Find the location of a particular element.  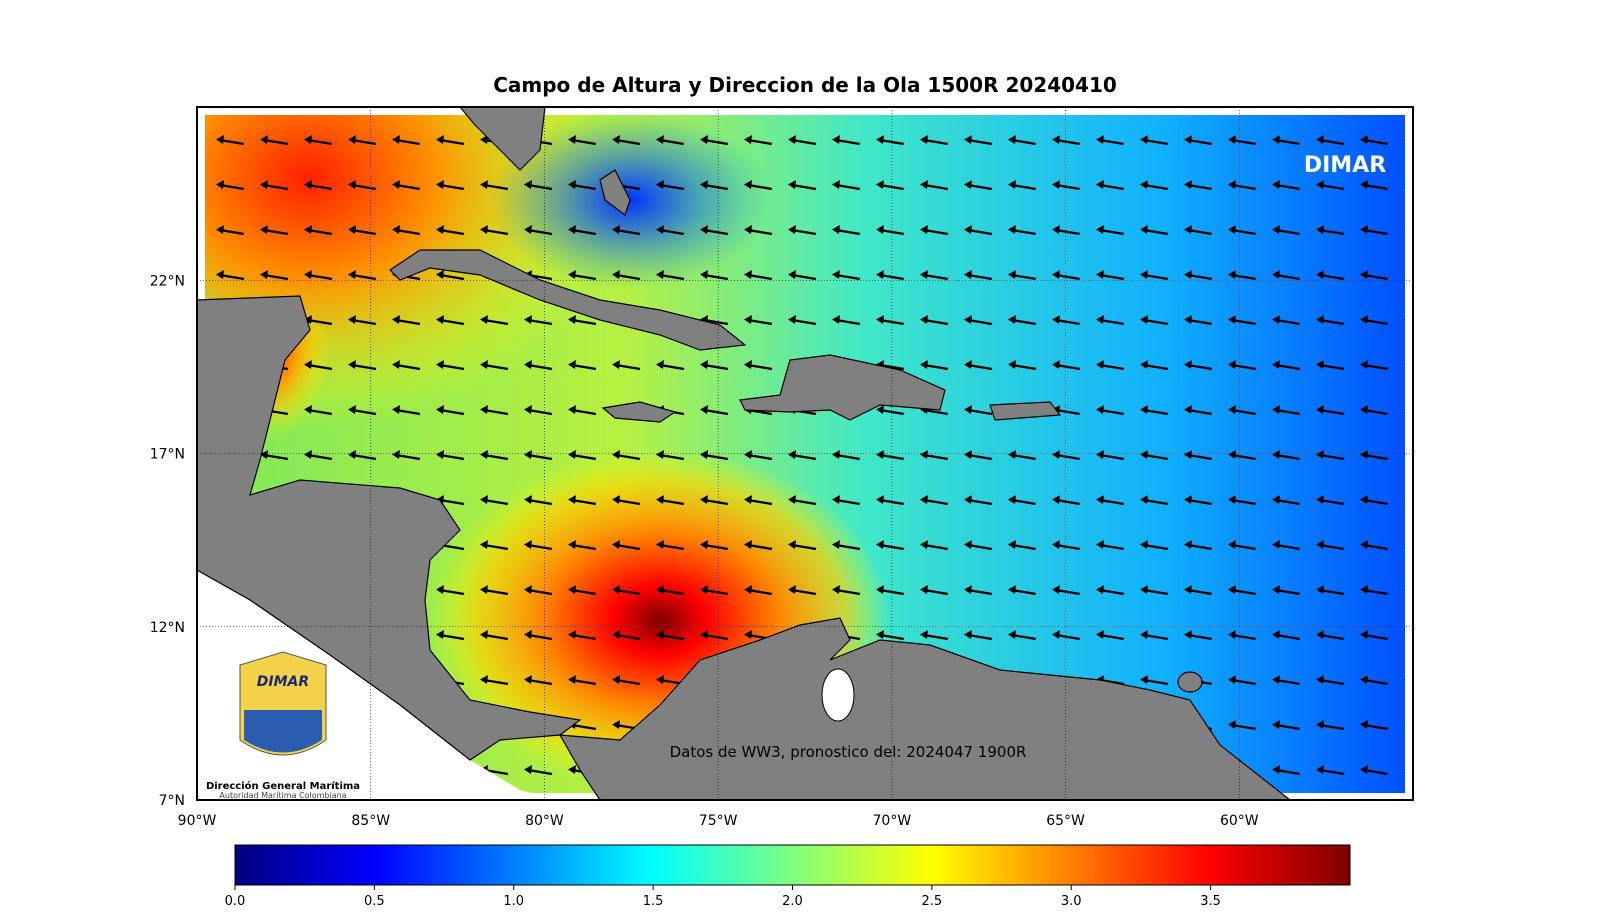

x-tick-label: 85°W is located at coordinates (370, 821).